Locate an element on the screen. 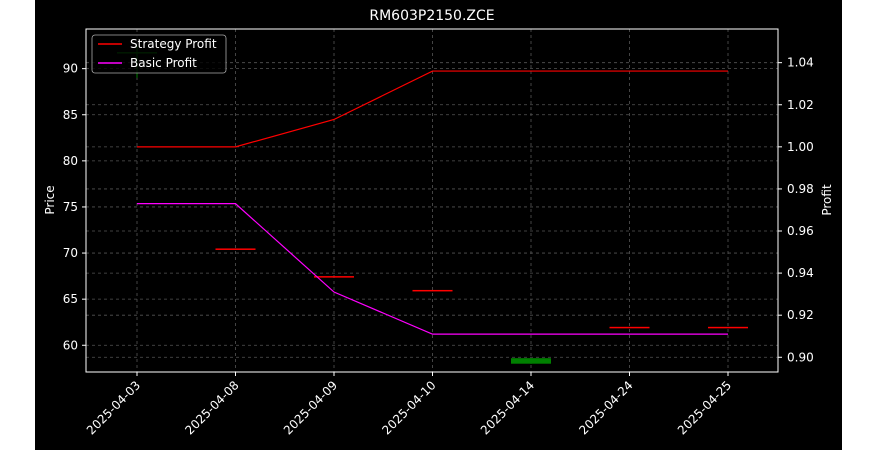  right-tick-label: 0.92 is located at coordinates (800, 315).